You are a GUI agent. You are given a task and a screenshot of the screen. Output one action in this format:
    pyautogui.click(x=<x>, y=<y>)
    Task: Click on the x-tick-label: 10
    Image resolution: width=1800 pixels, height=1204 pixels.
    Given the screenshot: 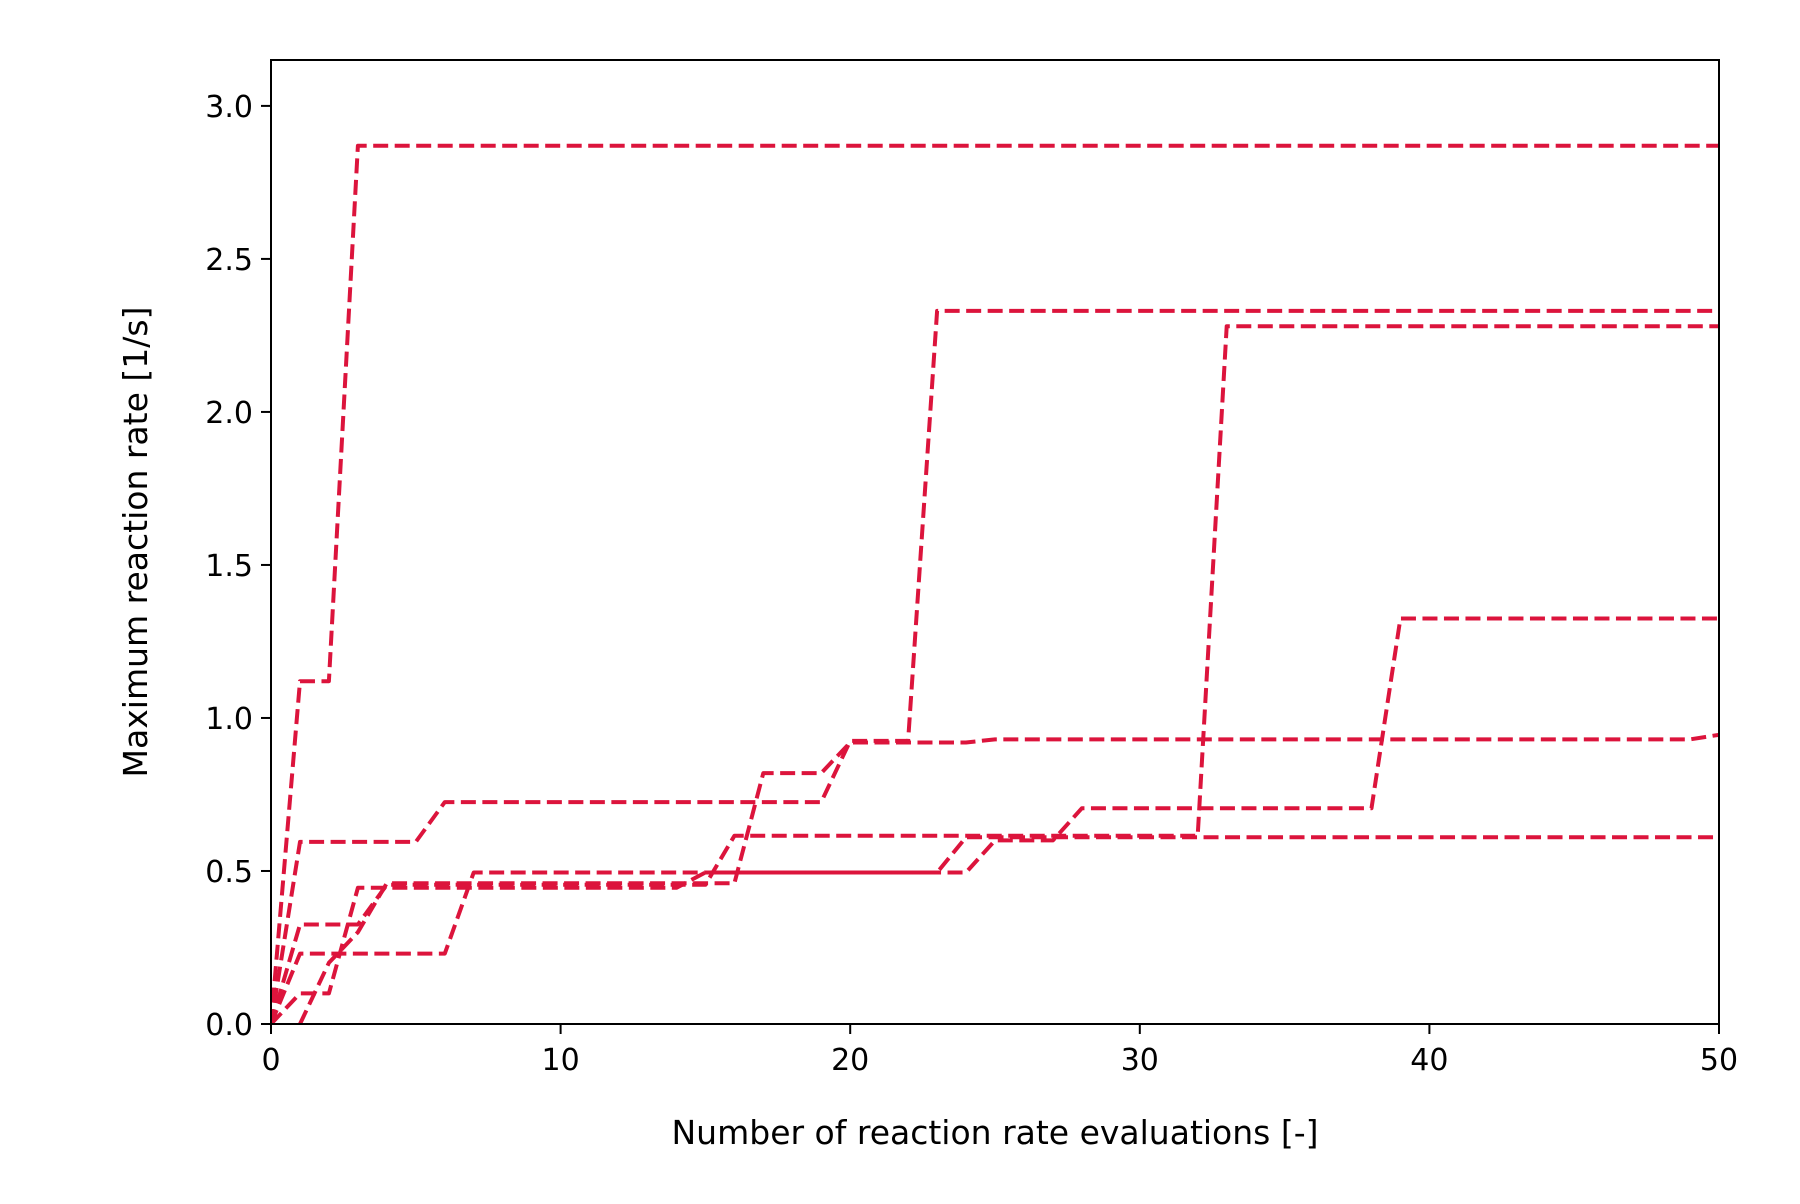 What is the action you would take?
    pyautogui.click(x=561, y=1060)
    